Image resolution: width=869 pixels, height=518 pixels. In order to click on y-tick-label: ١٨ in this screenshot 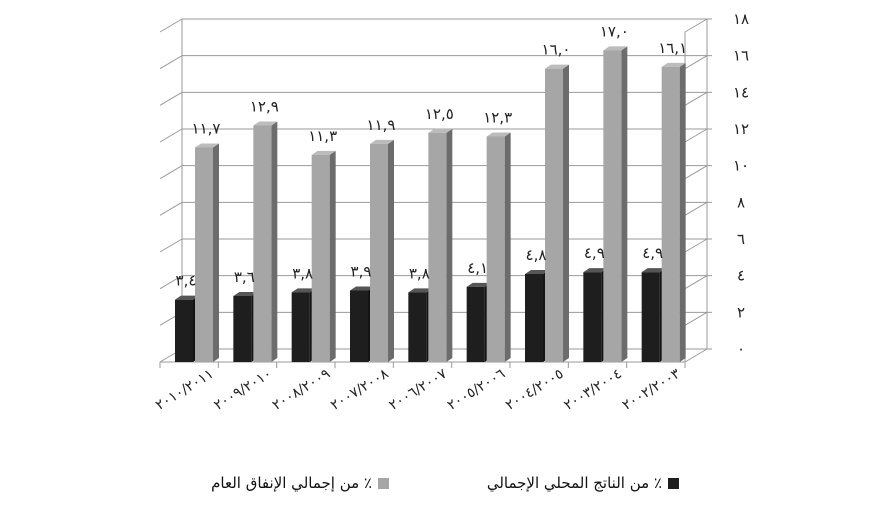, I will do `click(741, 19)`.